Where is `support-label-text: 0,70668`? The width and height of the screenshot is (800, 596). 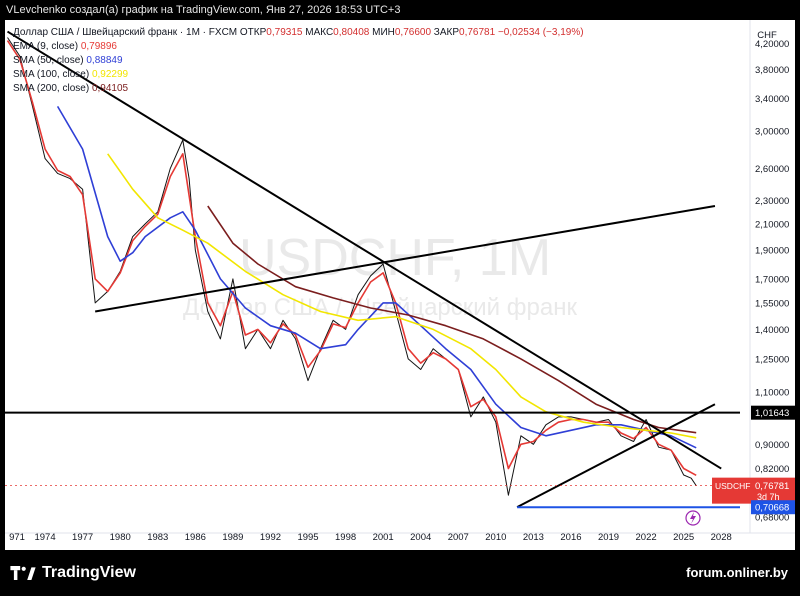 support-label-text: 0,70668 is located at coordinates (772, 508).